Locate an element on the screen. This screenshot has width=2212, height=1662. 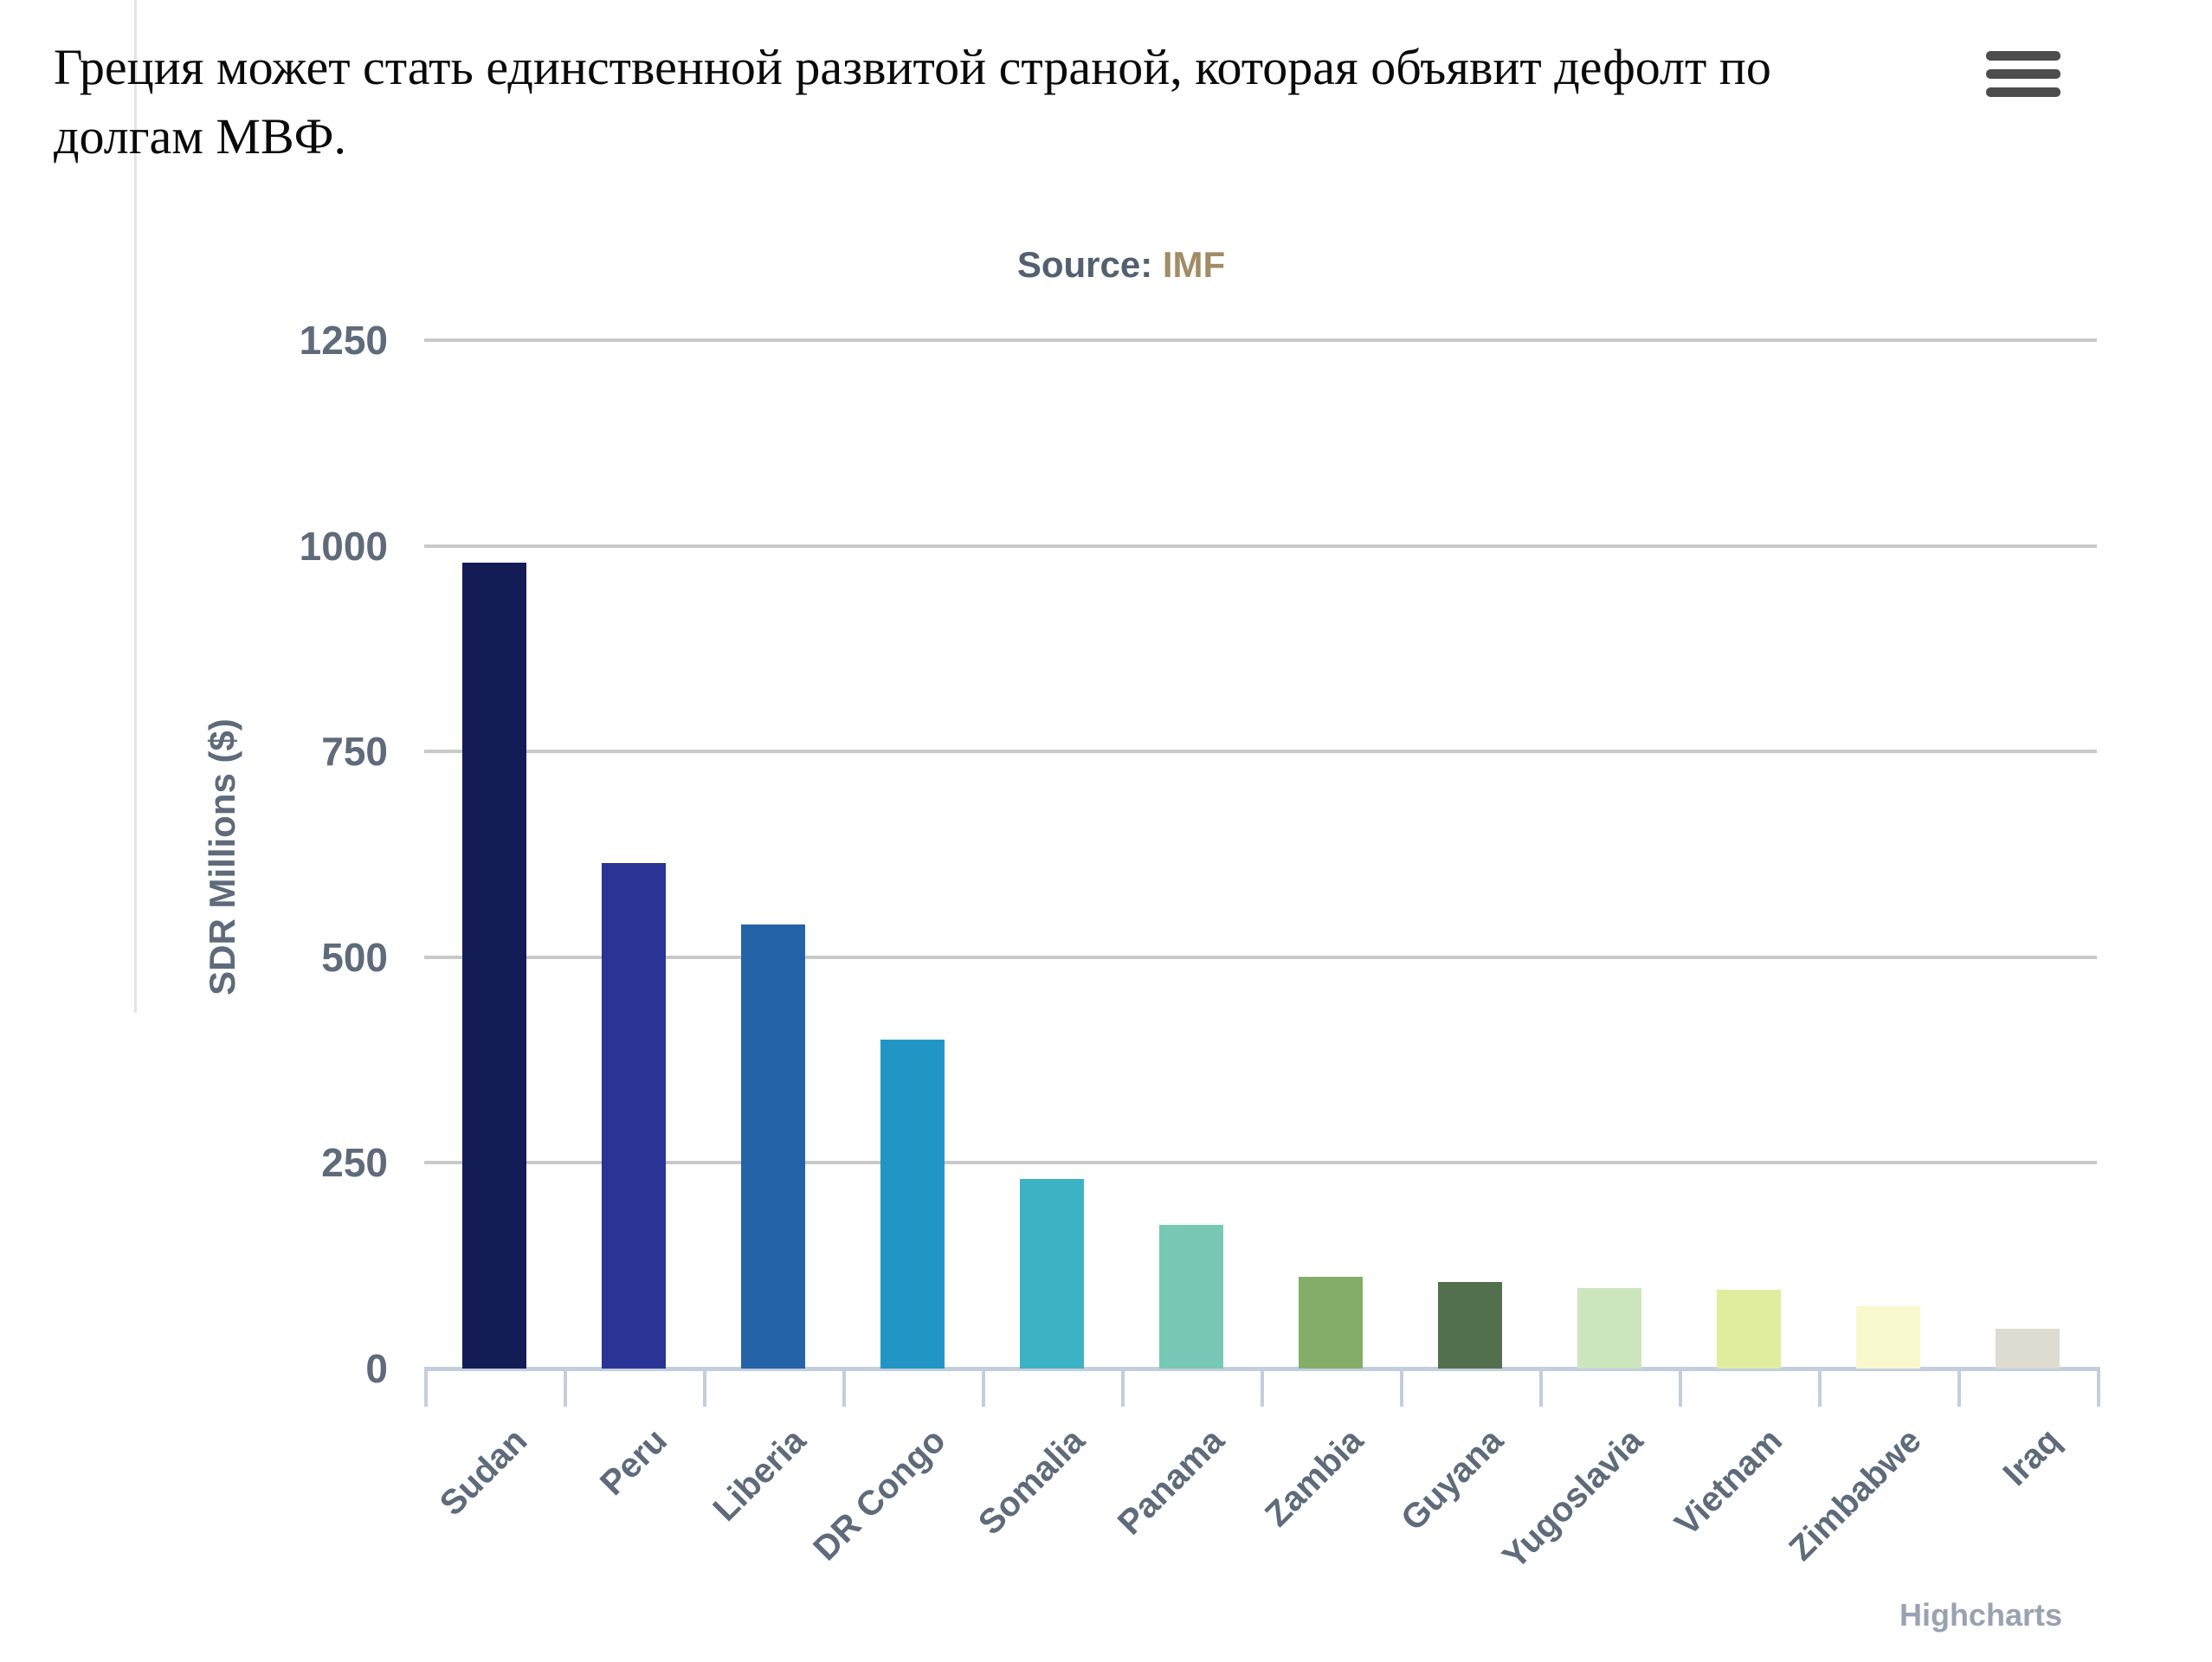
bar-somalia is located at coordinates (1051, 1274).